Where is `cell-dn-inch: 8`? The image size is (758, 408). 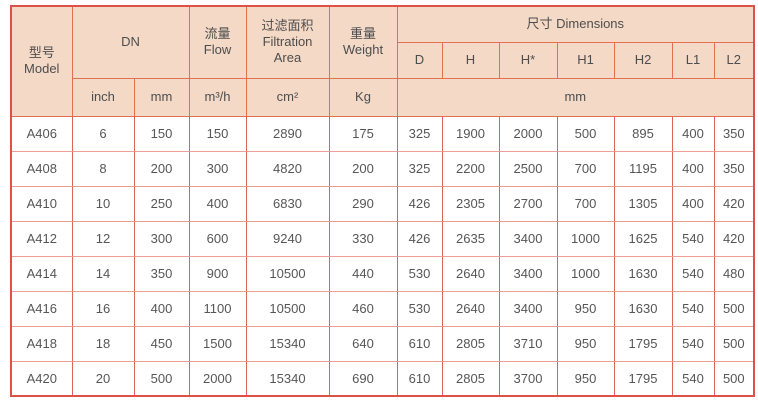 cell-dn-inch: 8 is located at coordinates (103, 168).